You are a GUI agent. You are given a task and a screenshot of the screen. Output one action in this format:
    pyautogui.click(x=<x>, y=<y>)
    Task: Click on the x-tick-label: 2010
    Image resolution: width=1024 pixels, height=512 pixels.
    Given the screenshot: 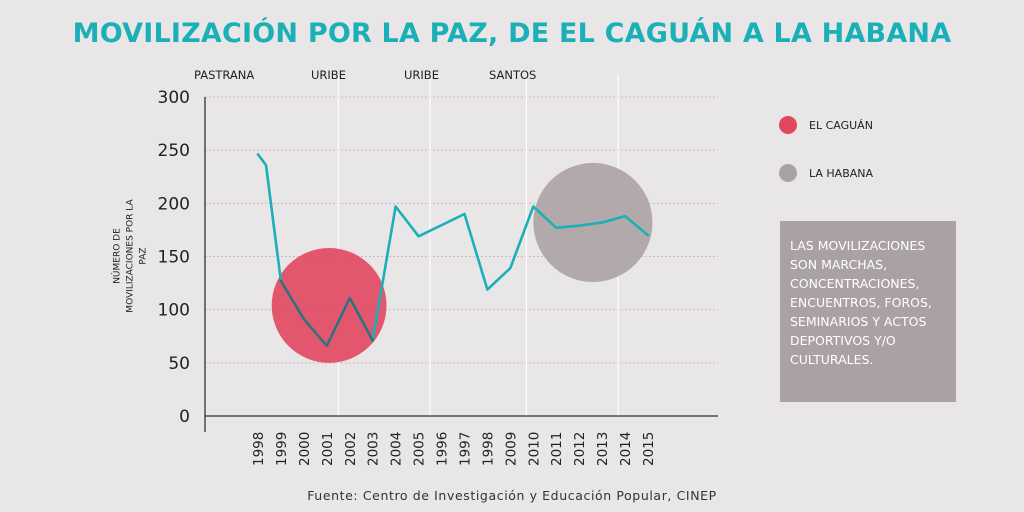 What is the action you would take?
    pyautogui.click(x=534, y=449)
    